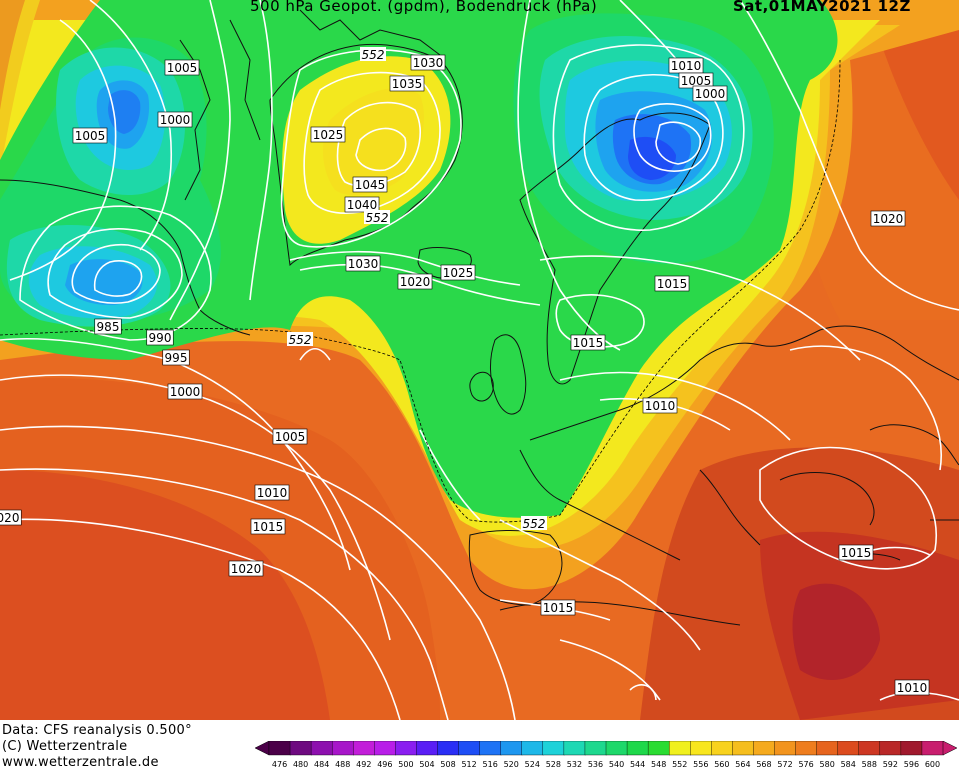 This screenshot has width=959, height=770. What do you see at coordinates (363, 764) in the screenshot?
I see `colorbar-tick-label: 492` at bounding box center [363, 764].